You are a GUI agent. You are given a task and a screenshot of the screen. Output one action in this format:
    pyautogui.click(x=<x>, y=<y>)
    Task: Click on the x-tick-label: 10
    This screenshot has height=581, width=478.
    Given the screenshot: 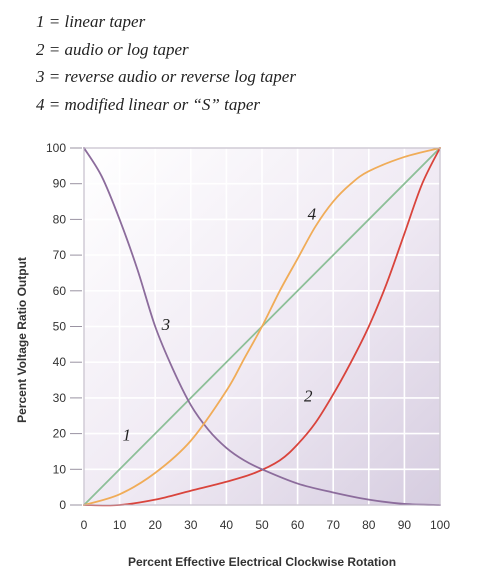 What is the action you would take?
    pyautogui.click(x=120, y=525)
    